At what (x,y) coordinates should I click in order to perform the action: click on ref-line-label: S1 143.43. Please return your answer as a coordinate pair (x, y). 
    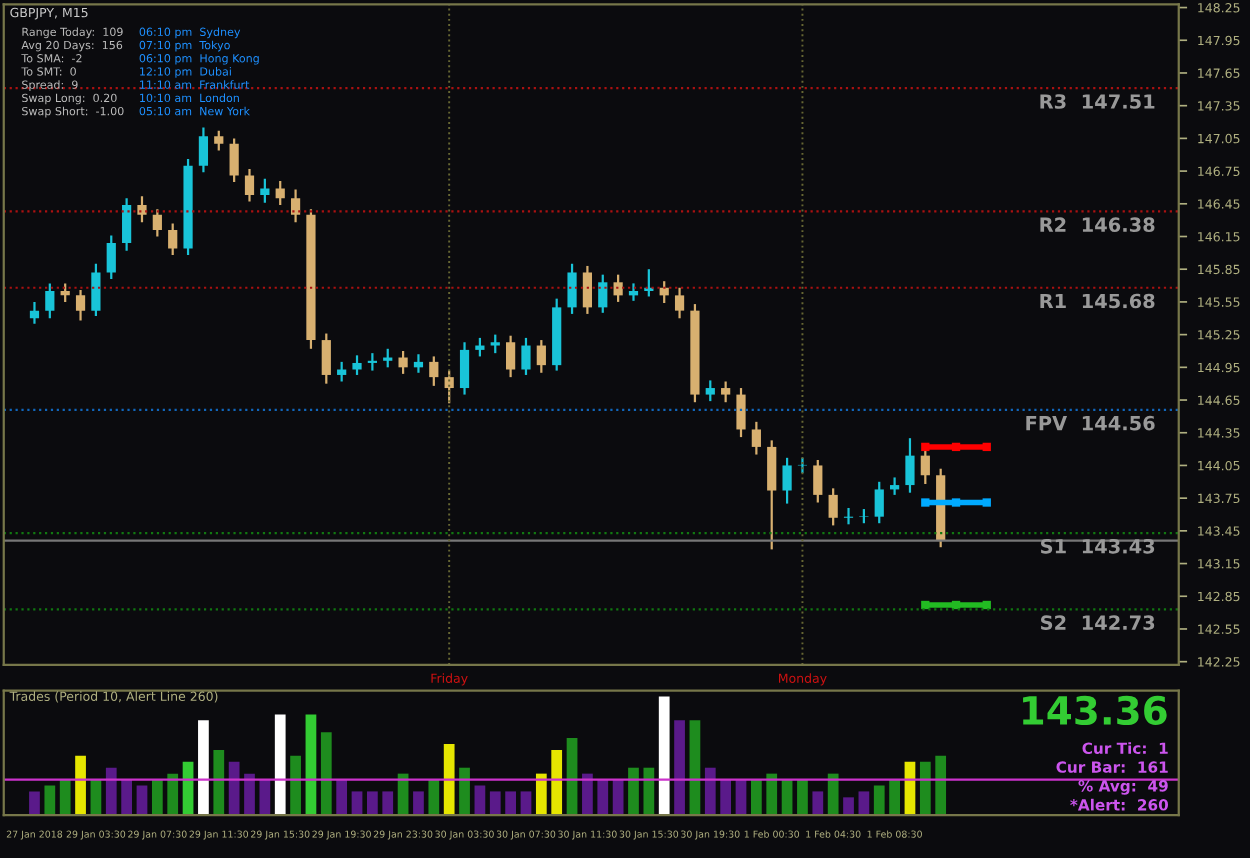
    Looking at the image, I should click on (1098, 546).